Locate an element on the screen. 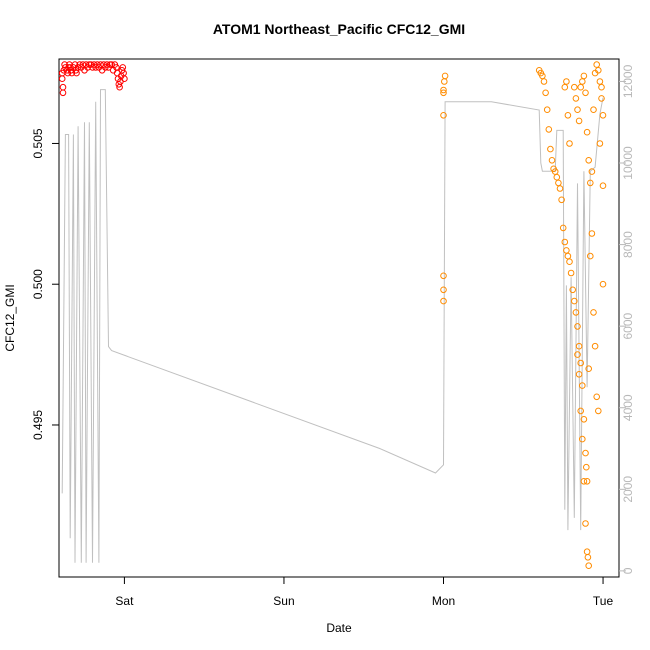 This screenshot has height=650, width=650. y2-tick-label: 6000 is located at coordinates (628, 325).